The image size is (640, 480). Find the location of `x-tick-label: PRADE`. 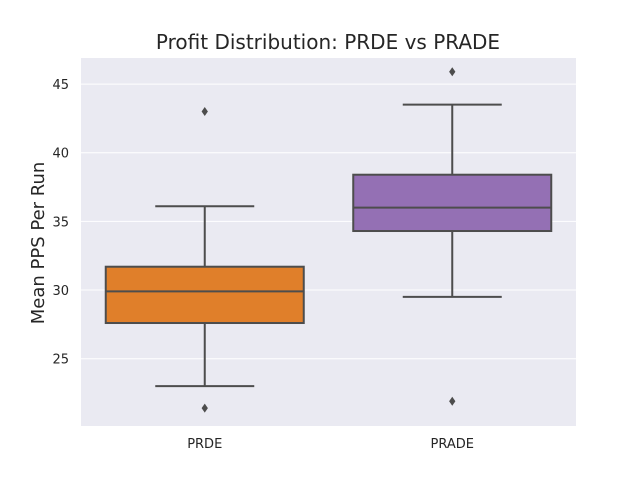

x-tick-label: PRADE is located at coordinates (452, 444).